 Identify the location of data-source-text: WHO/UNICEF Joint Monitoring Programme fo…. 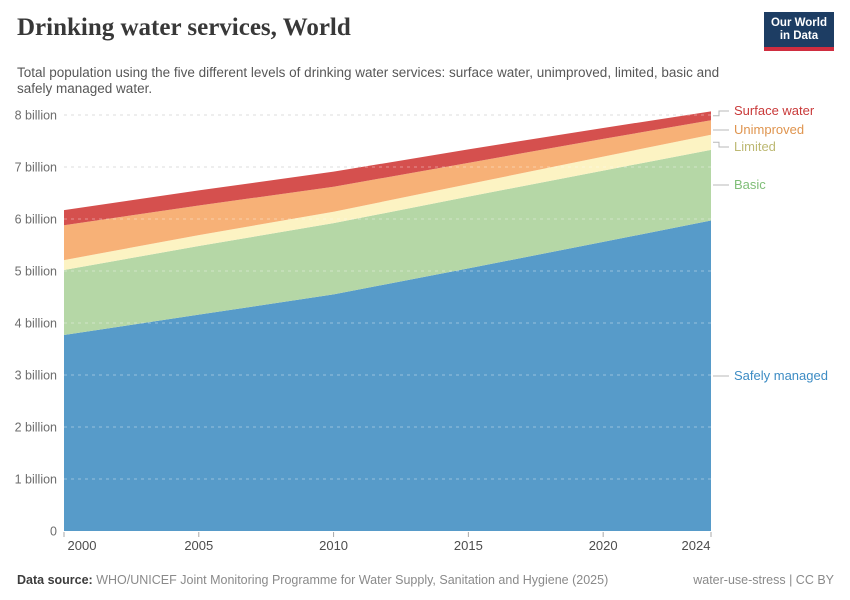
(352, 580).